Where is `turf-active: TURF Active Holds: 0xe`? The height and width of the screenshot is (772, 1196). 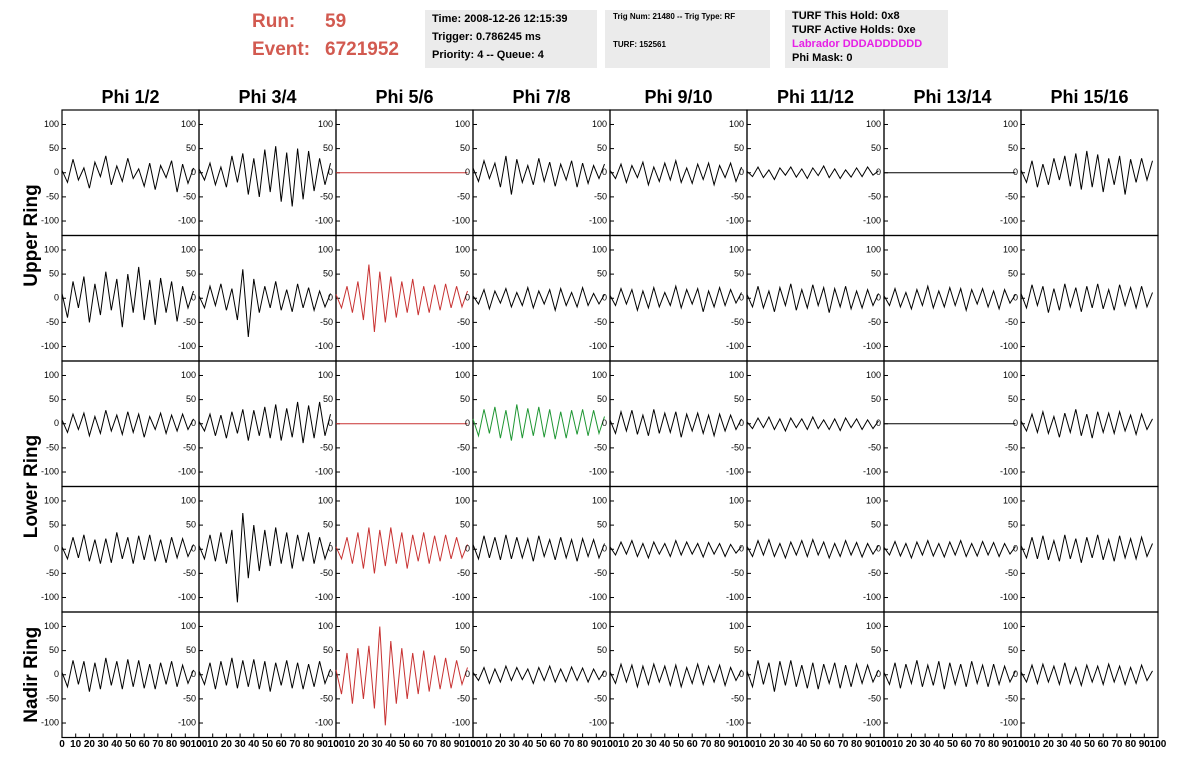
turf-active: TURF Active Holds: 0xe is located at coordinates (854, 30).